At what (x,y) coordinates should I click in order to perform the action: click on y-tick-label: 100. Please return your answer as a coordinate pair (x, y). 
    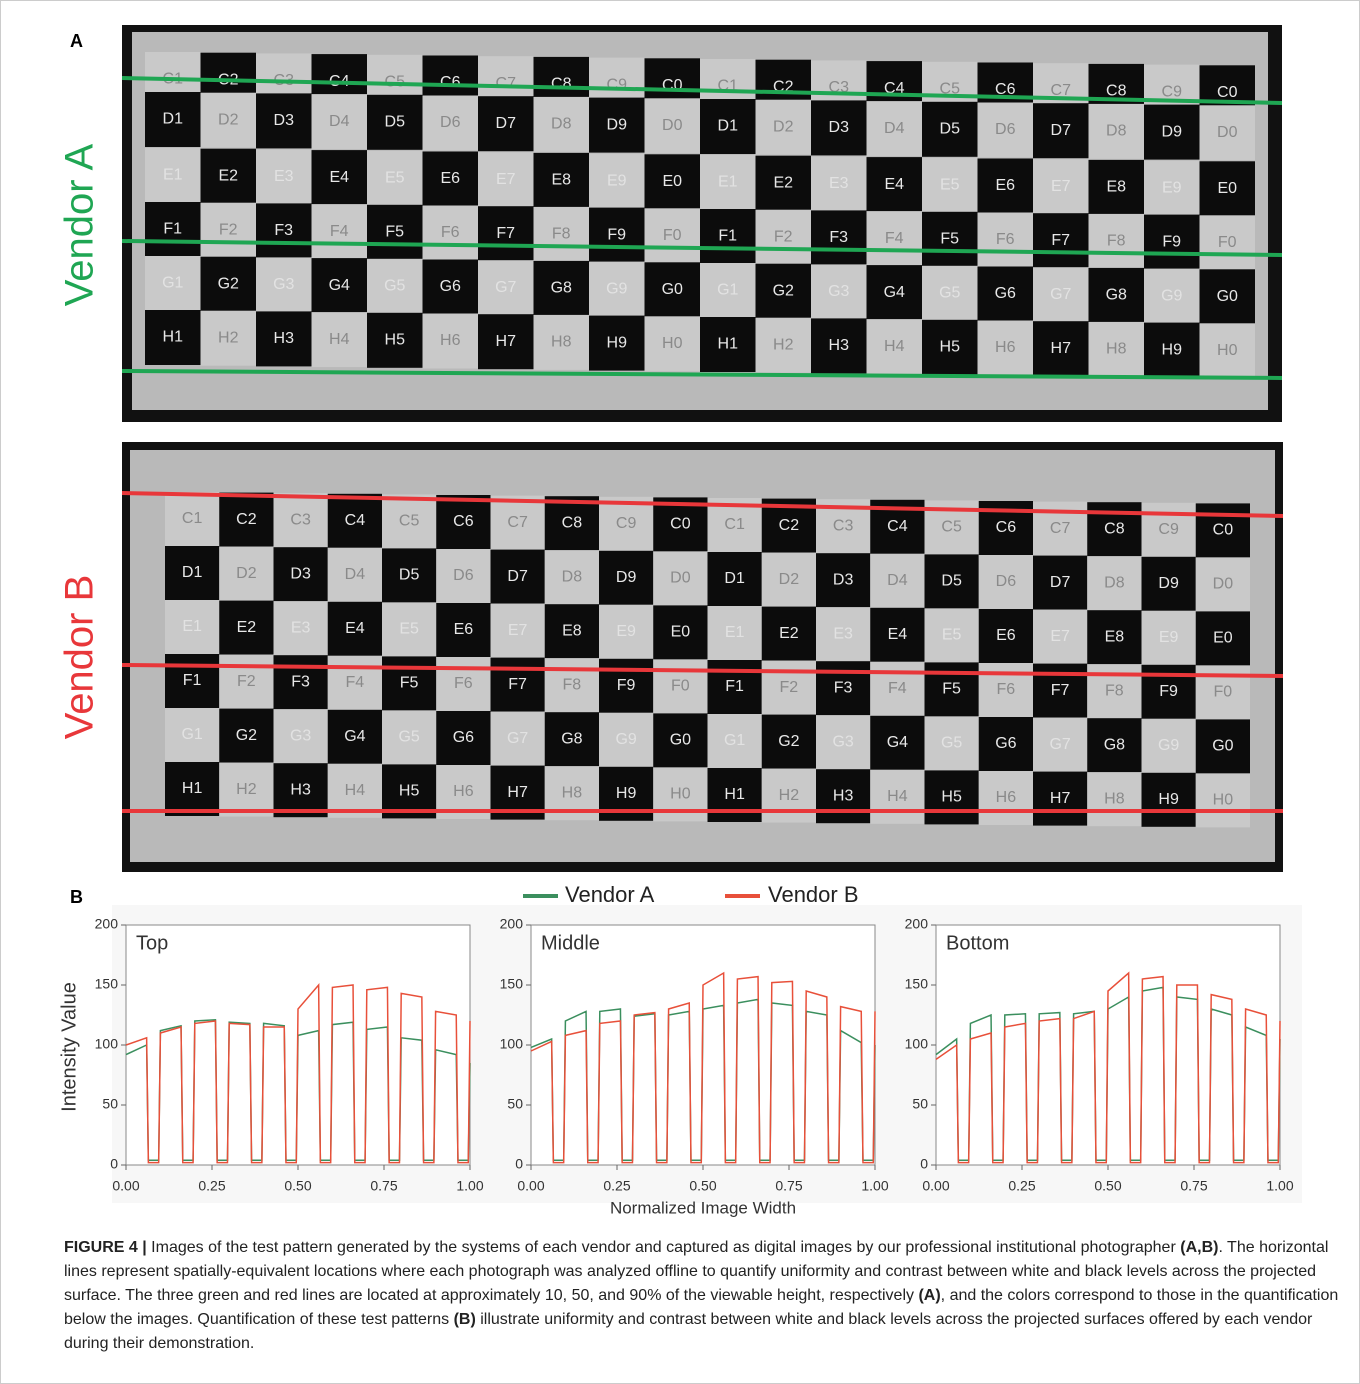
    Looking at the image, I should click on (107, 1044).